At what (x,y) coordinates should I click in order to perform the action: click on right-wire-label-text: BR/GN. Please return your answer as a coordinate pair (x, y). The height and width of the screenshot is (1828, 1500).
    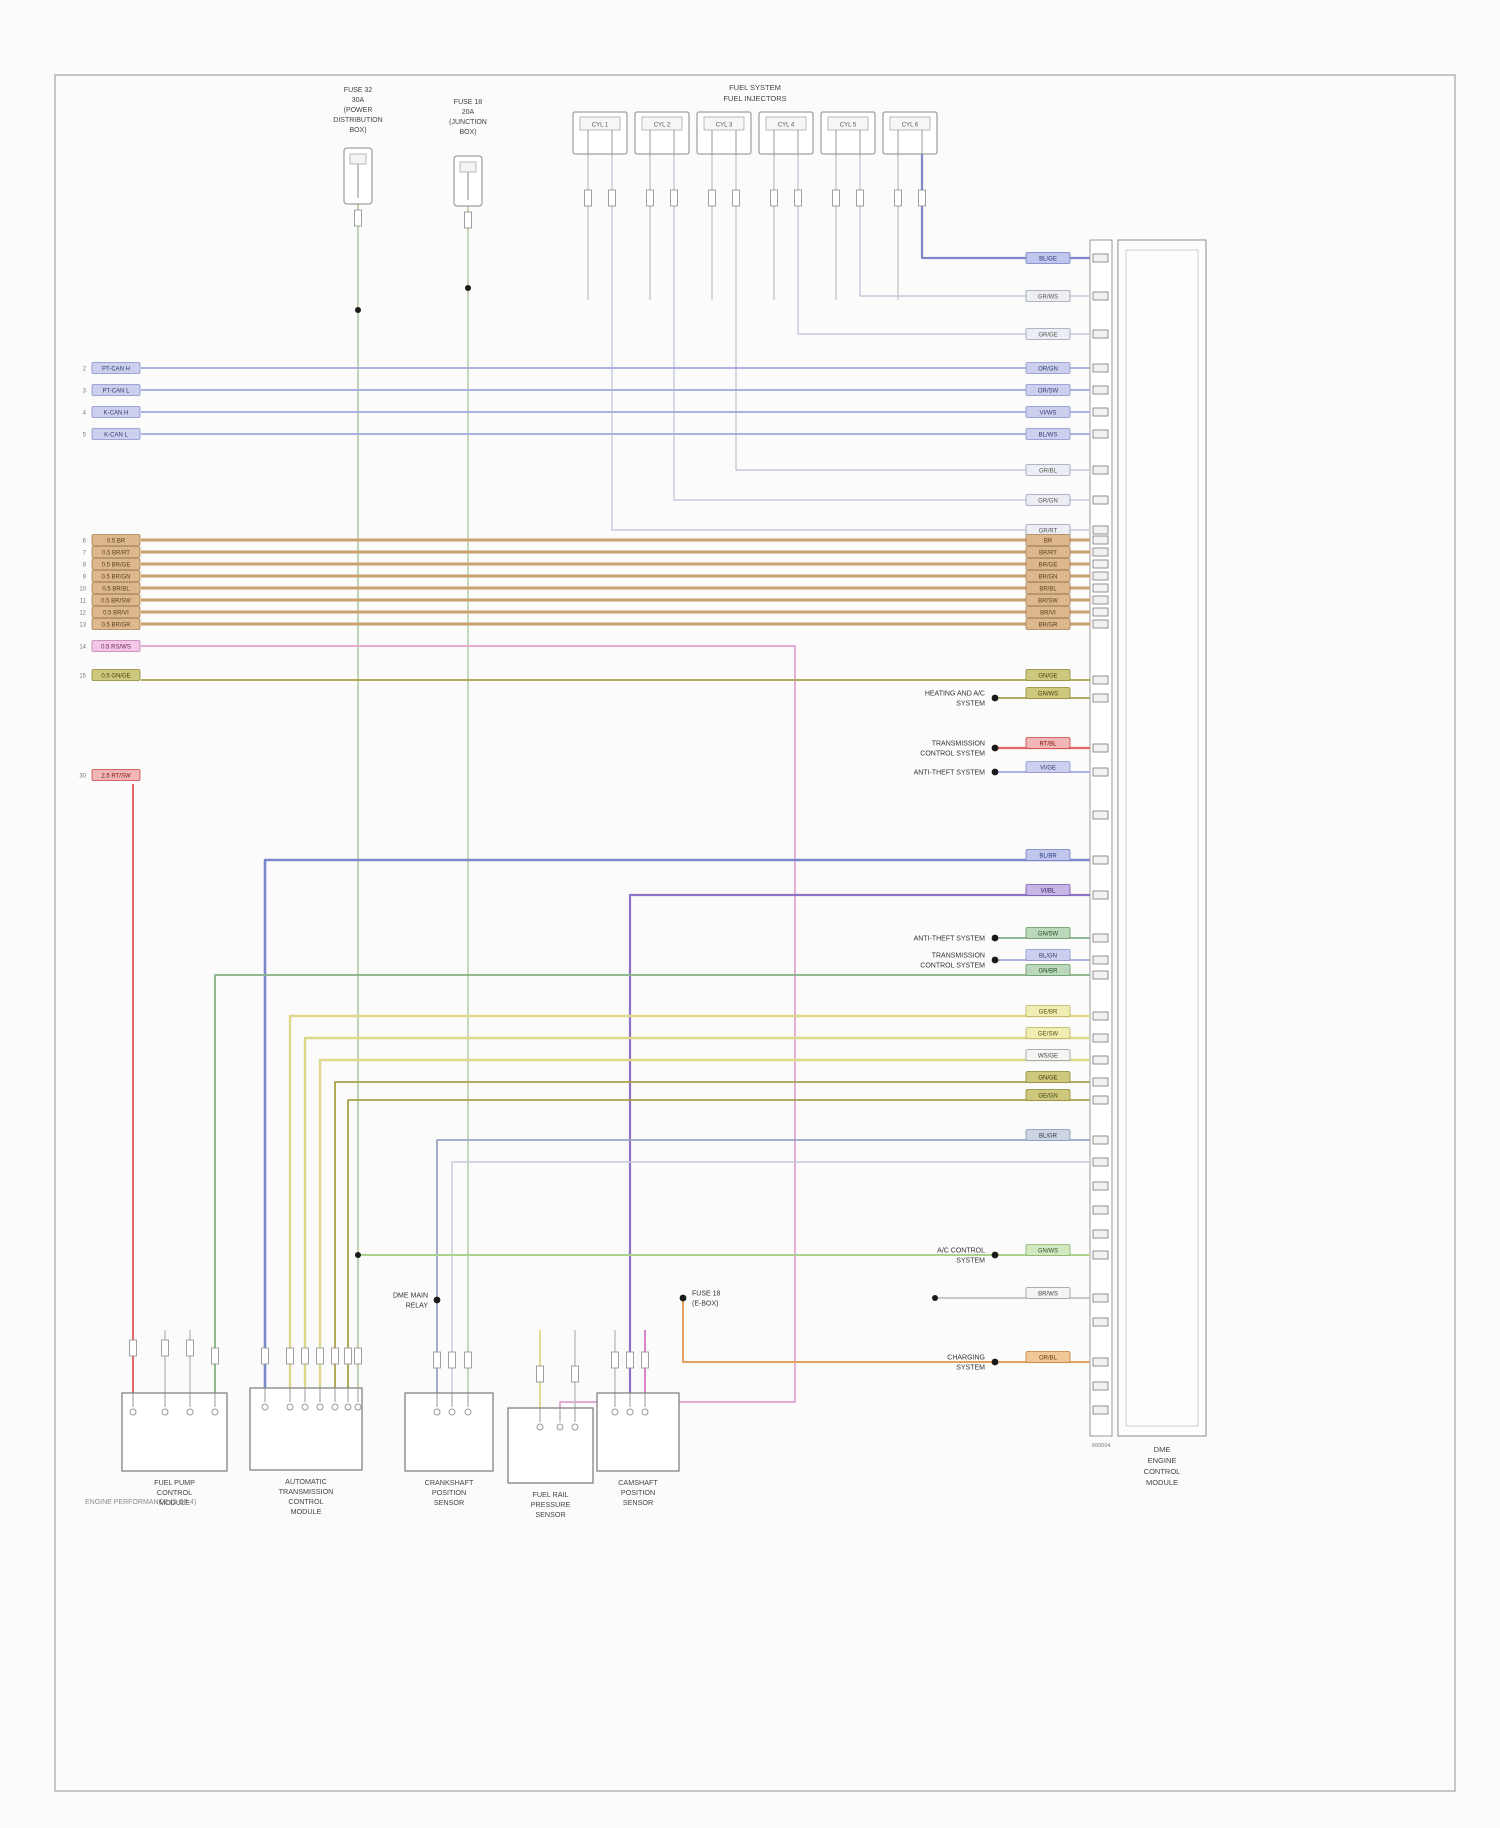
    Looking at the image, I should click on (1047, 578).